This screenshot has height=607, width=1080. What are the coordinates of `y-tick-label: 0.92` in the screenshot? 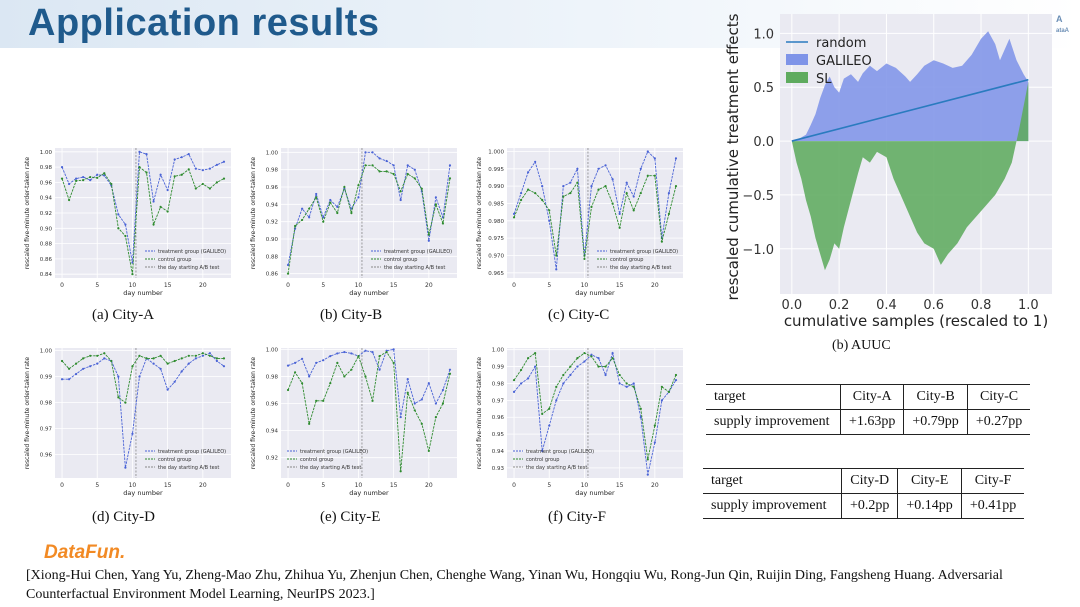 It's located at (46, 214).